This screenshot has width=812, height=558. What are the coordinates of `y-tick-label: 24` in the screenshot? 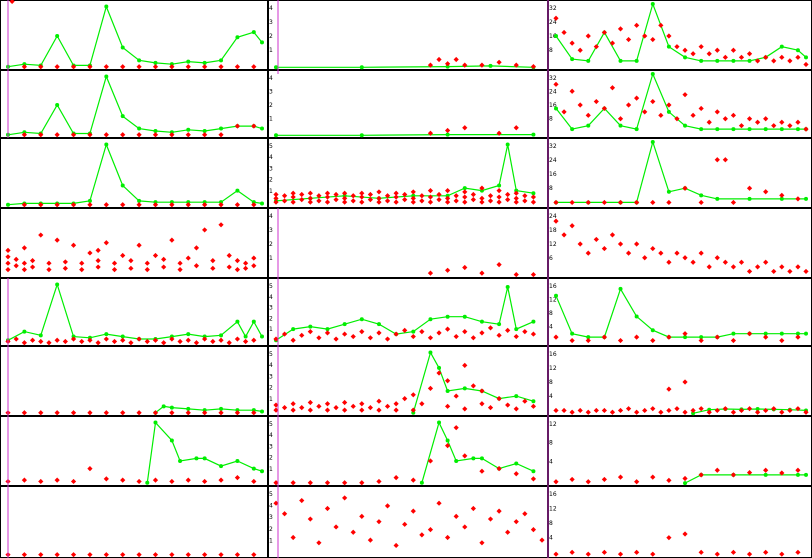 It's located at (553, 22).